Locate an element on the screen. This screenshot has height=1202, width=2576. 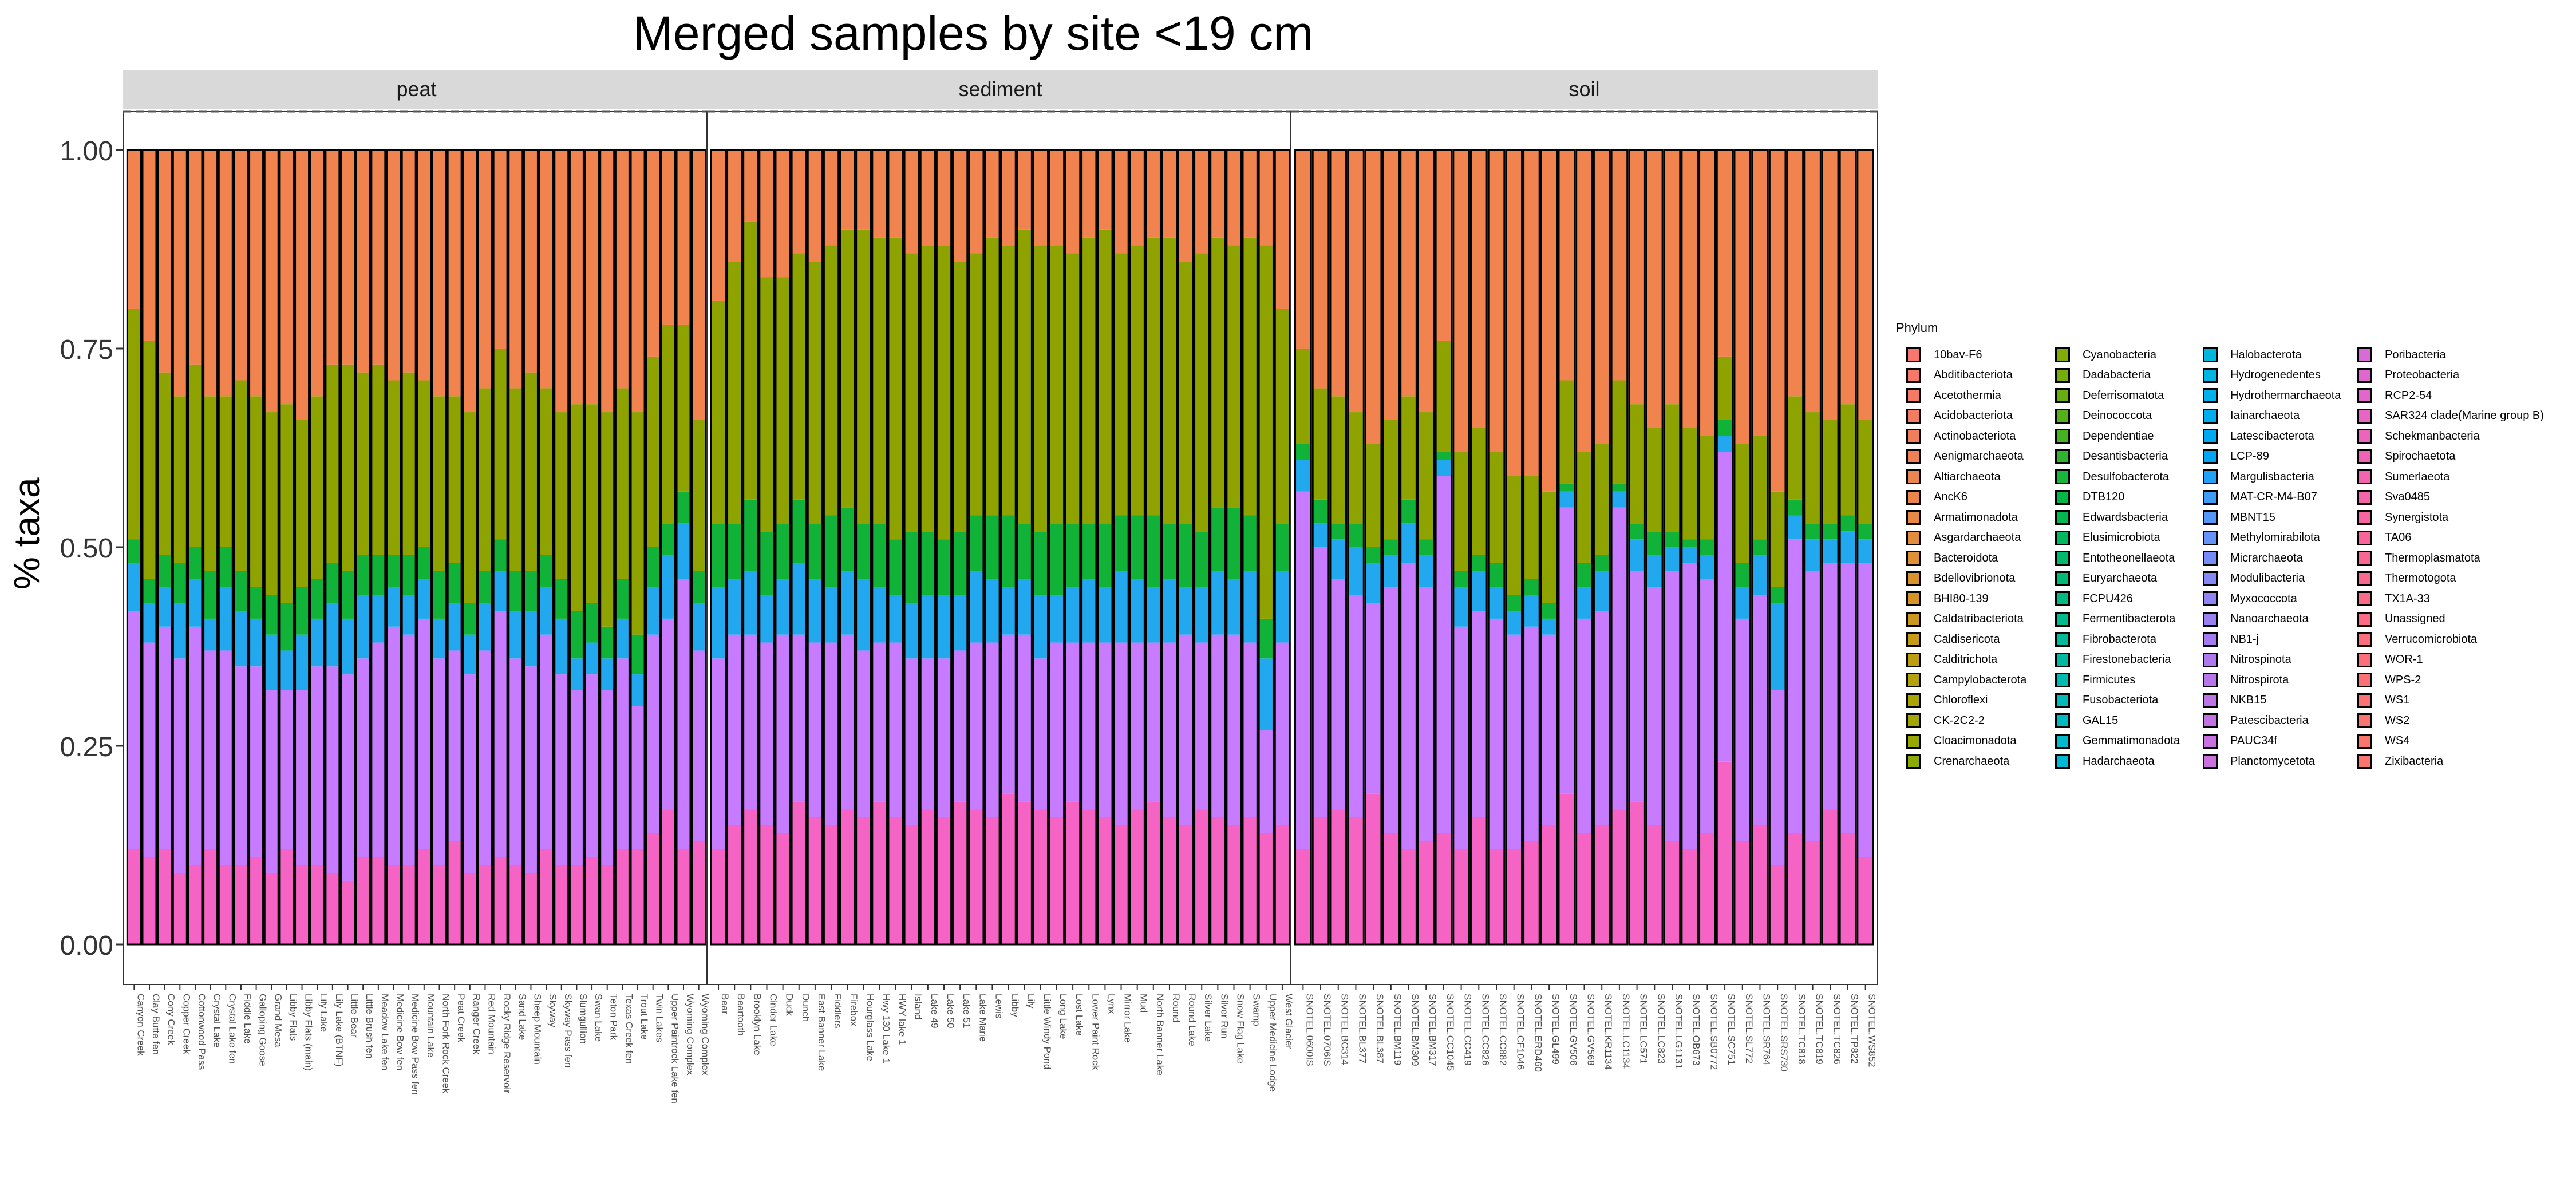
legend-label: Hydrothermarchaeota is located at coordinates (2285, 396).